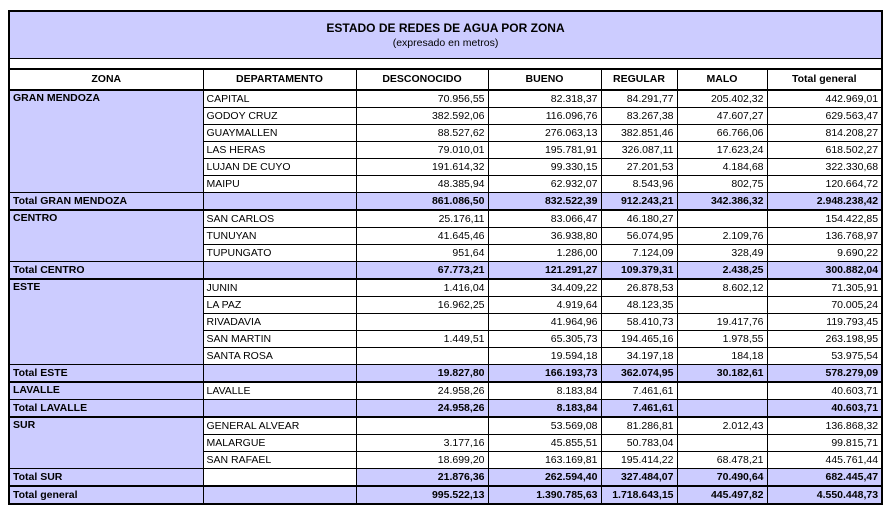 This screenshot has height=505, width=889. What do you see at coordinates (544, 150) in the screenshot?
I see `value-cell: 195.781,91` at bounding box center [544, 150].